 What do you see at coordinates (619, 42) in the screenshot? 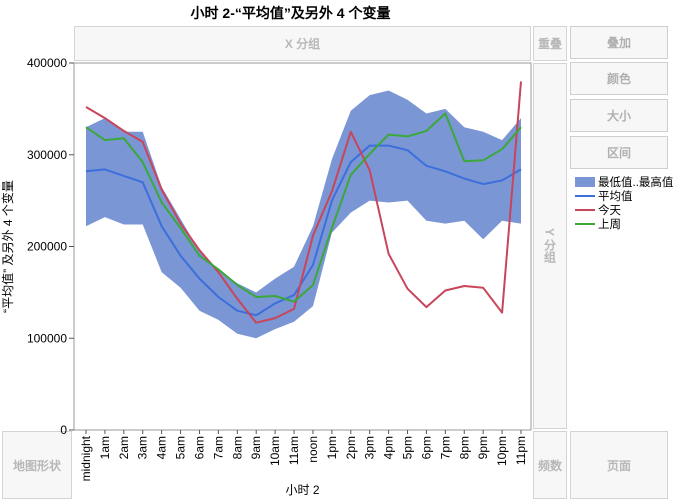
I see `overlay-button: 叠加` at bounding box center [619, 42].